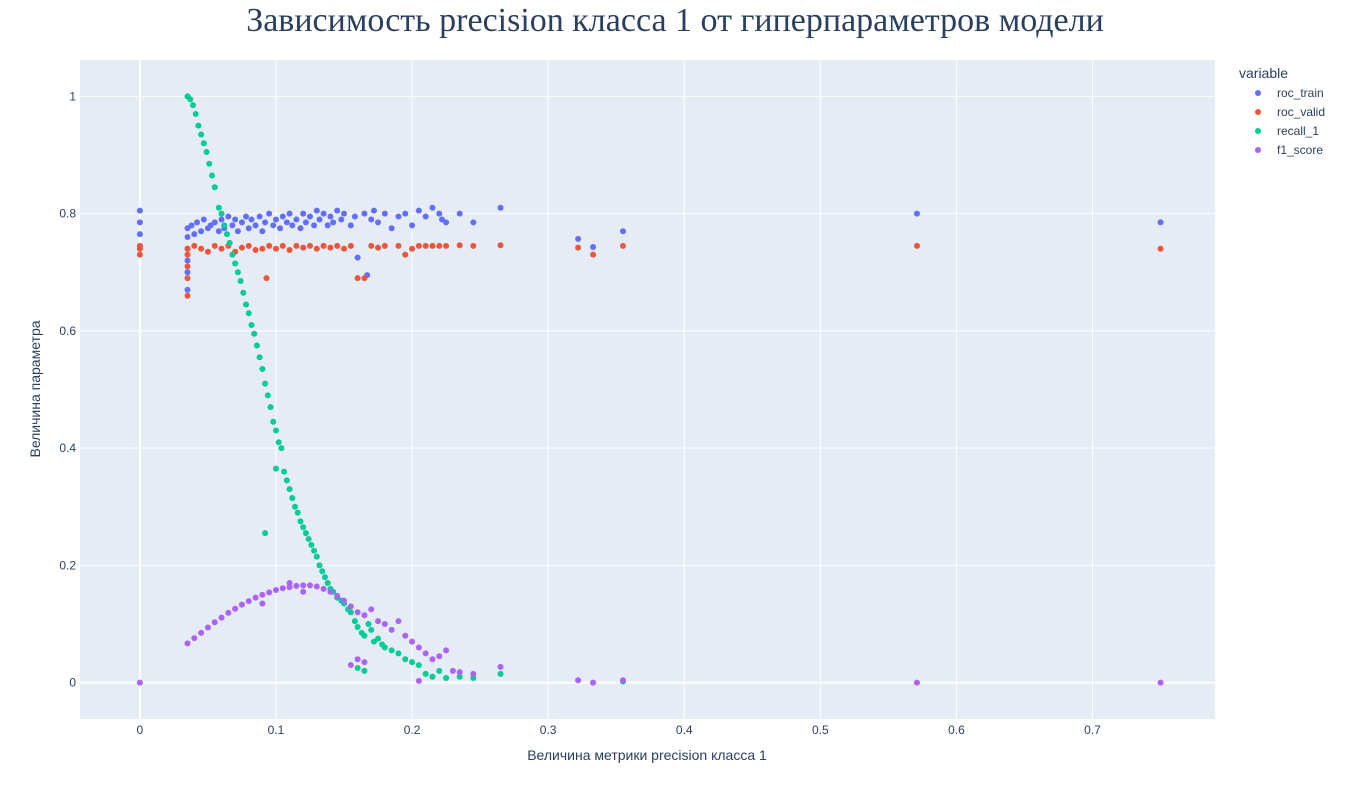  I want to click on x-tick-label: 0, so click(140, 730).